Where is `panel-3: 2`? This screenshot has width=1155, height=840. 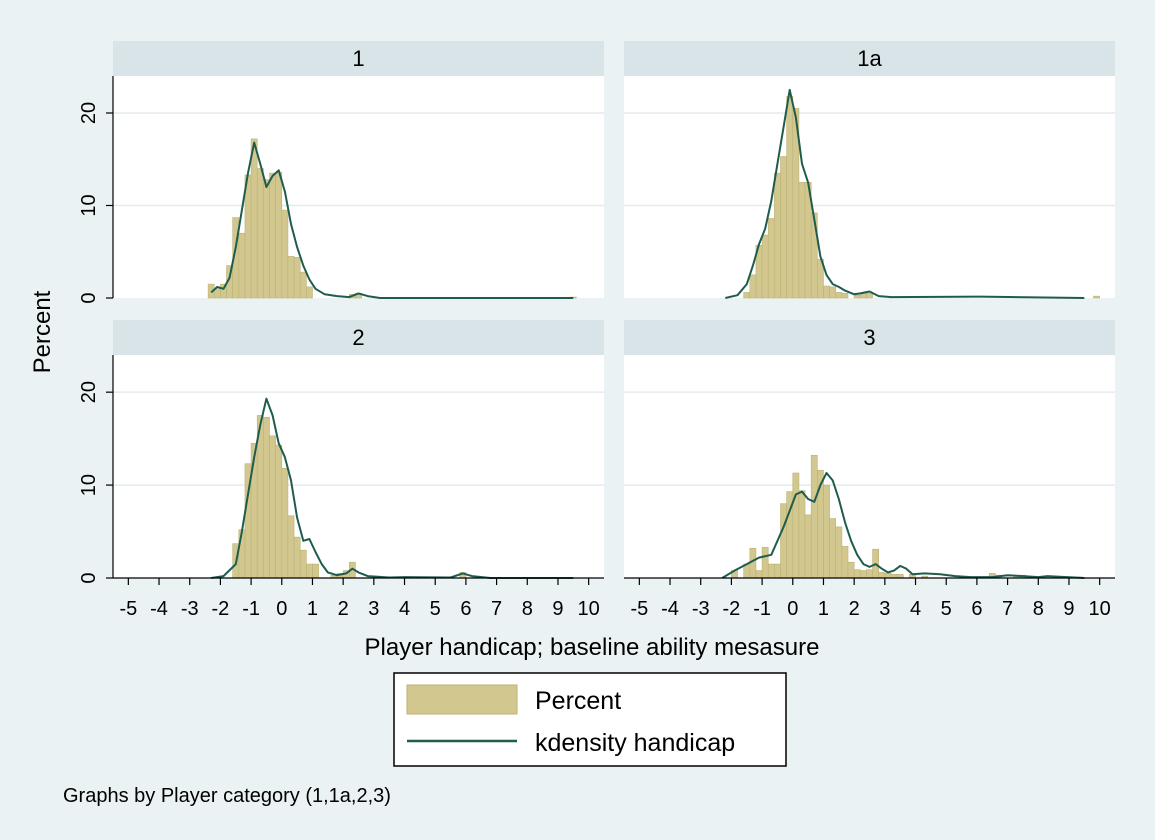 panel-3: 2 is located at coordinates (358, 449).